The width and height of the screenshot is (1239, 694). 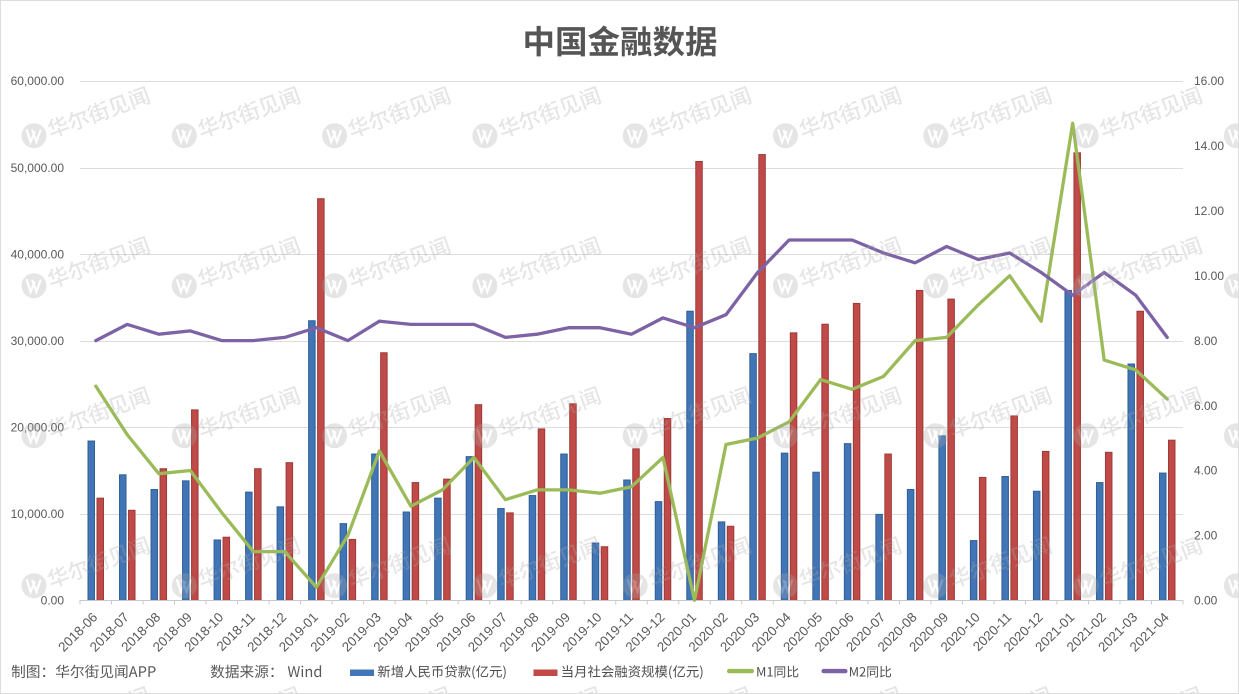 I want to click on svg-text: 30,000.00, so click(x=38, y=341).